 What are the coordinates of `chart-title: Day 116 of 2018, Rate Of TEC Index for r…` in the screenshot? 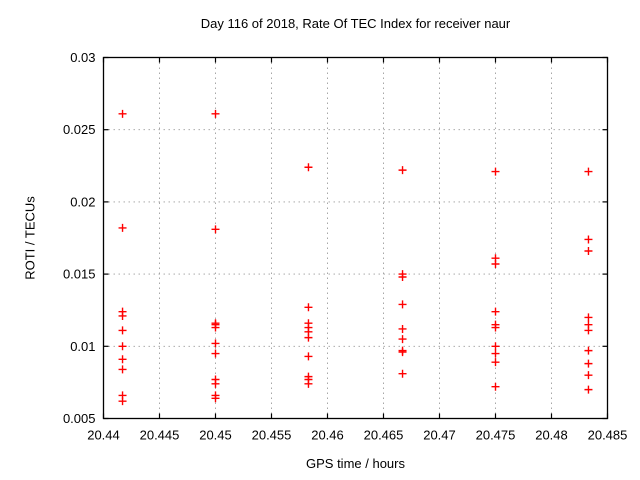 It's located at (355, 23).